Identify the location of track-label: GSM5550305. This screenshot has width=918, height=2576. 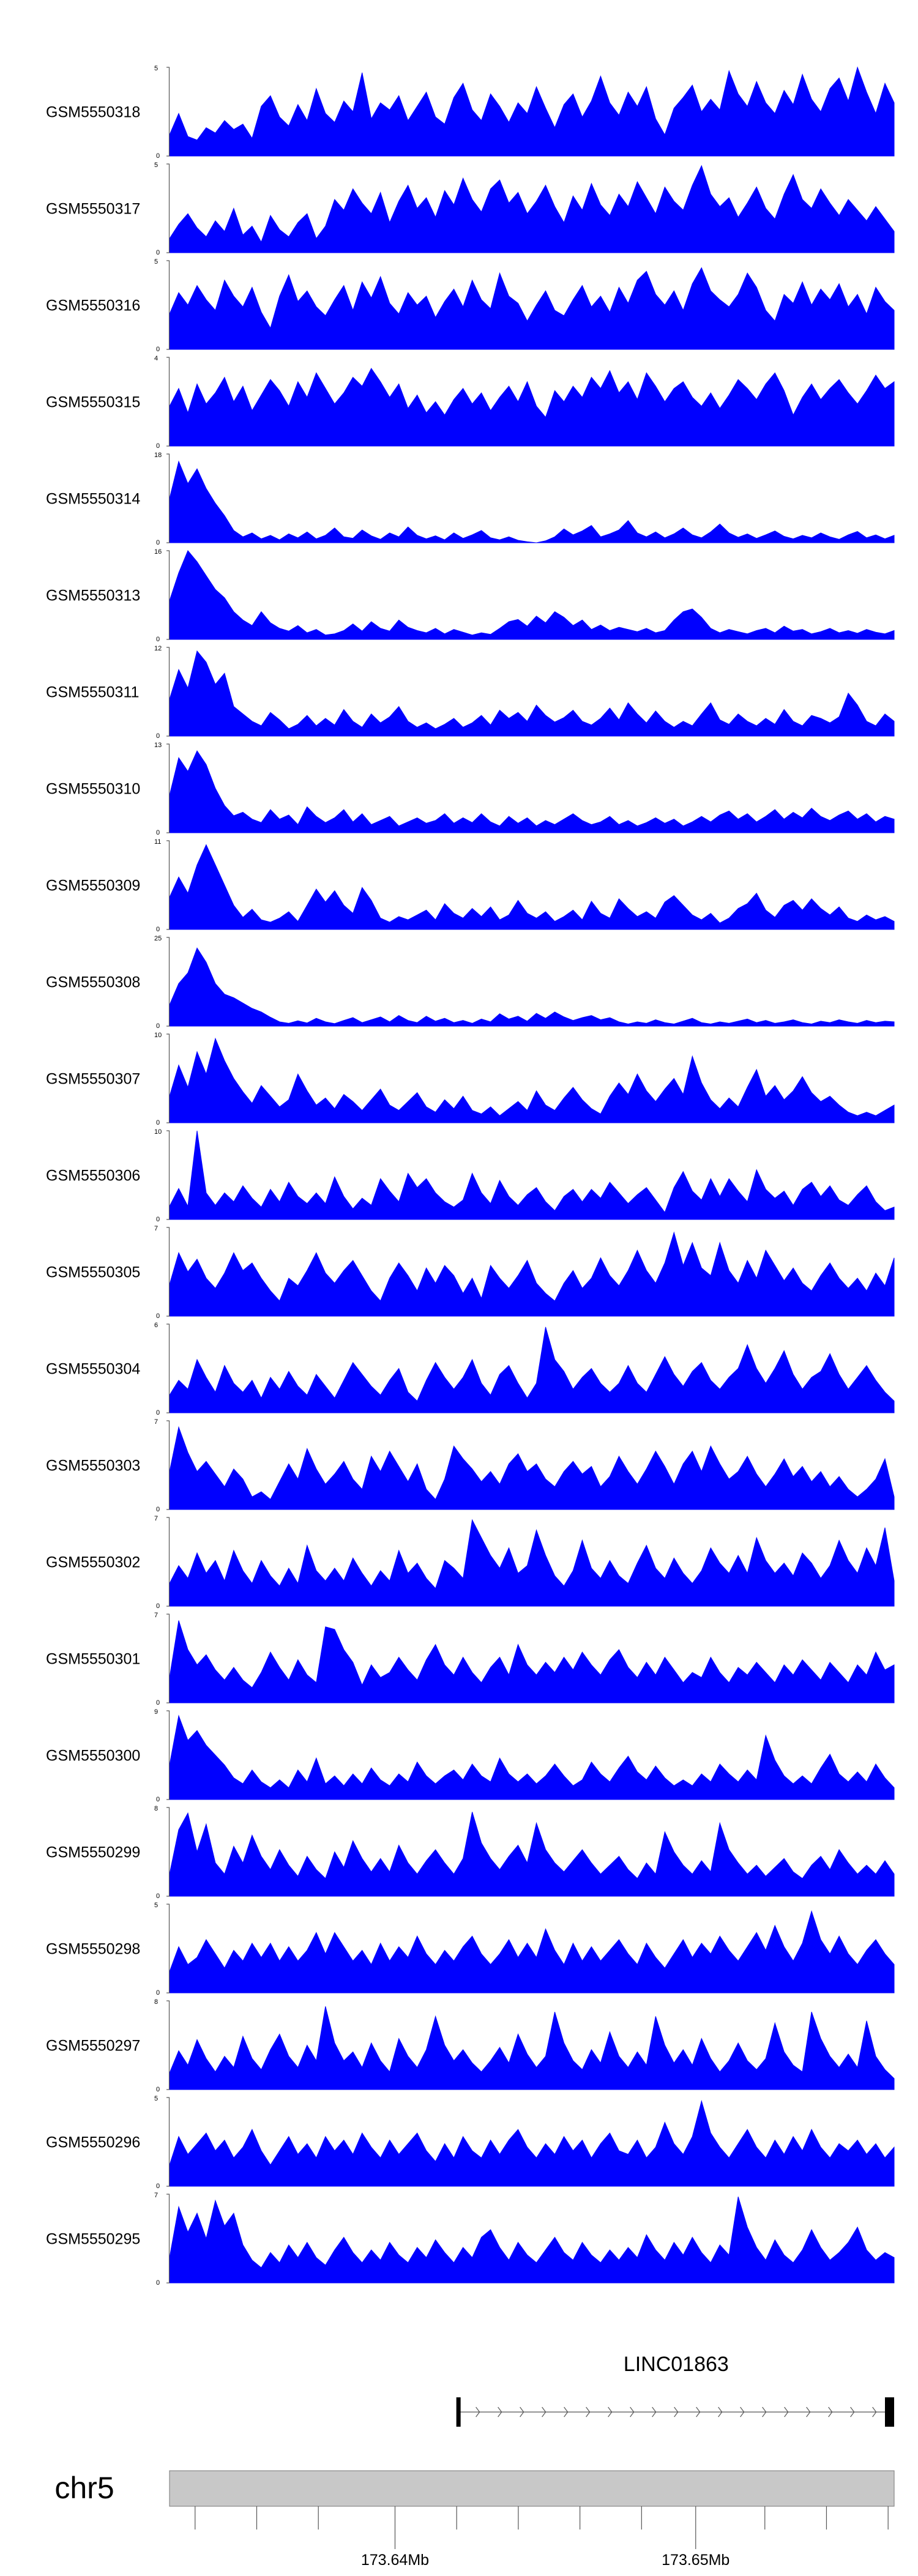
(93, 1272).